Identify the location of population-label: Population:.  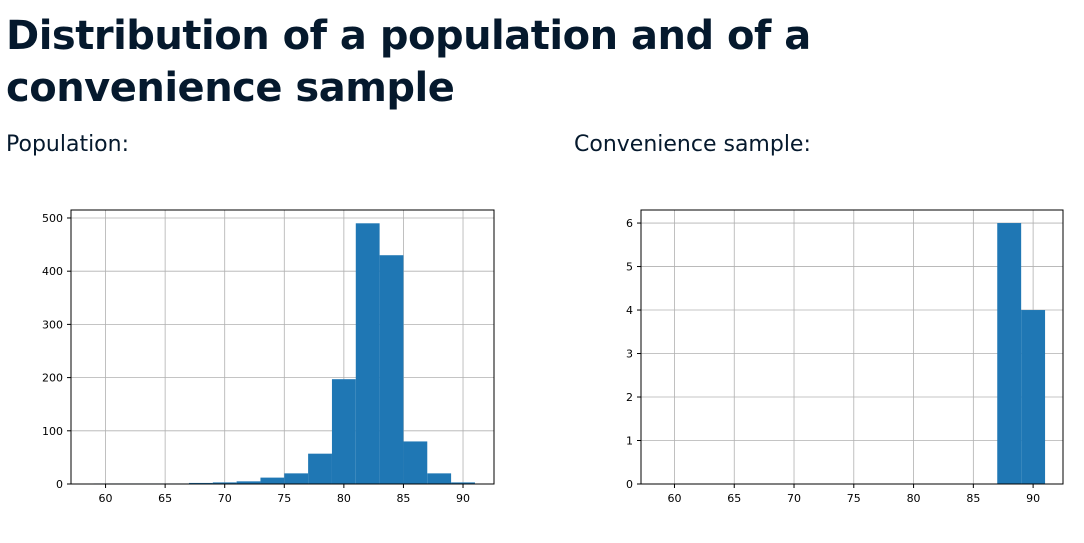
(67, 144).